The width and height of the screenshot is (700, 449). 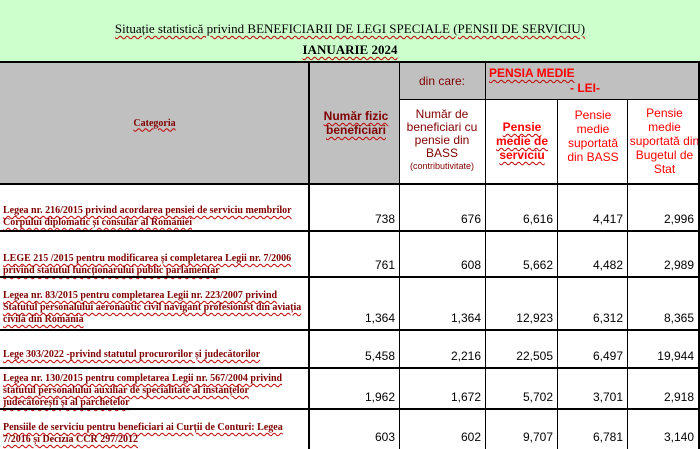 I want to click on header-din-care: din care:, so click(x=442, y=81).